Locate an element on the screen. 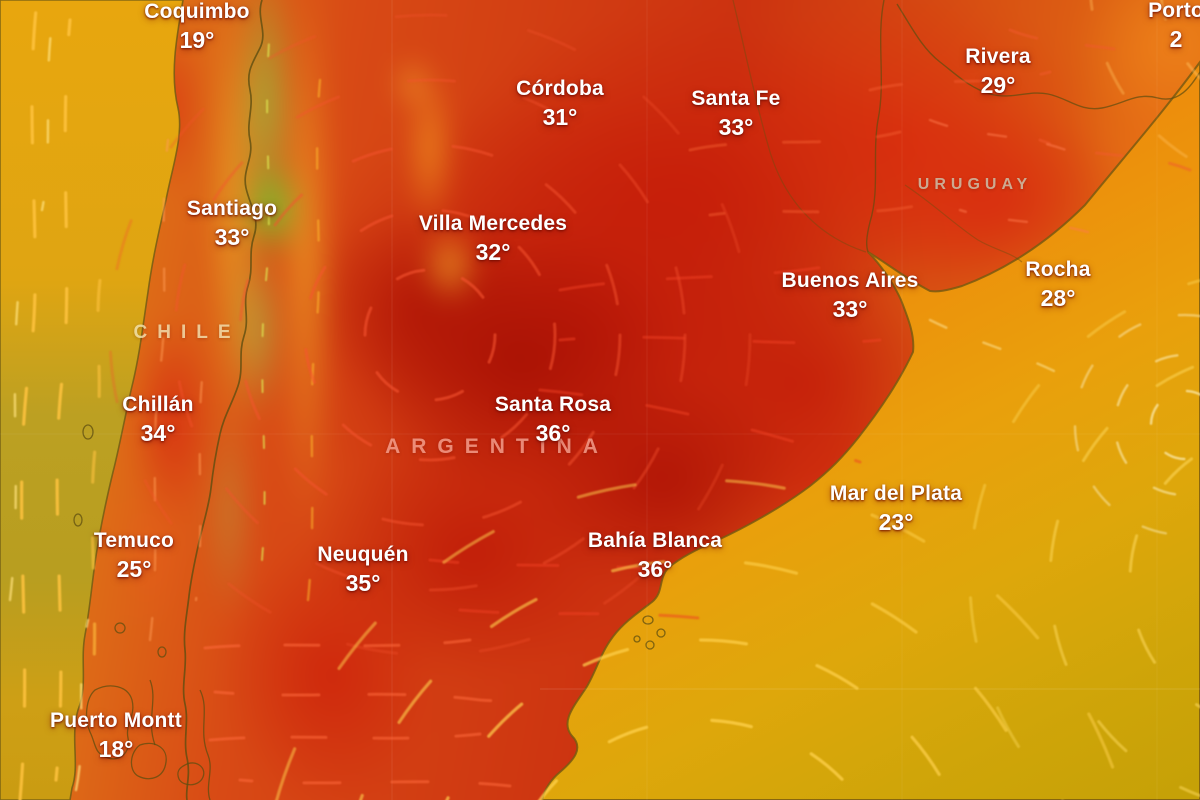 This screenshot has width=1200, height=800. city-label: Buenos Aires 33° is located at coordinates (850, 296).